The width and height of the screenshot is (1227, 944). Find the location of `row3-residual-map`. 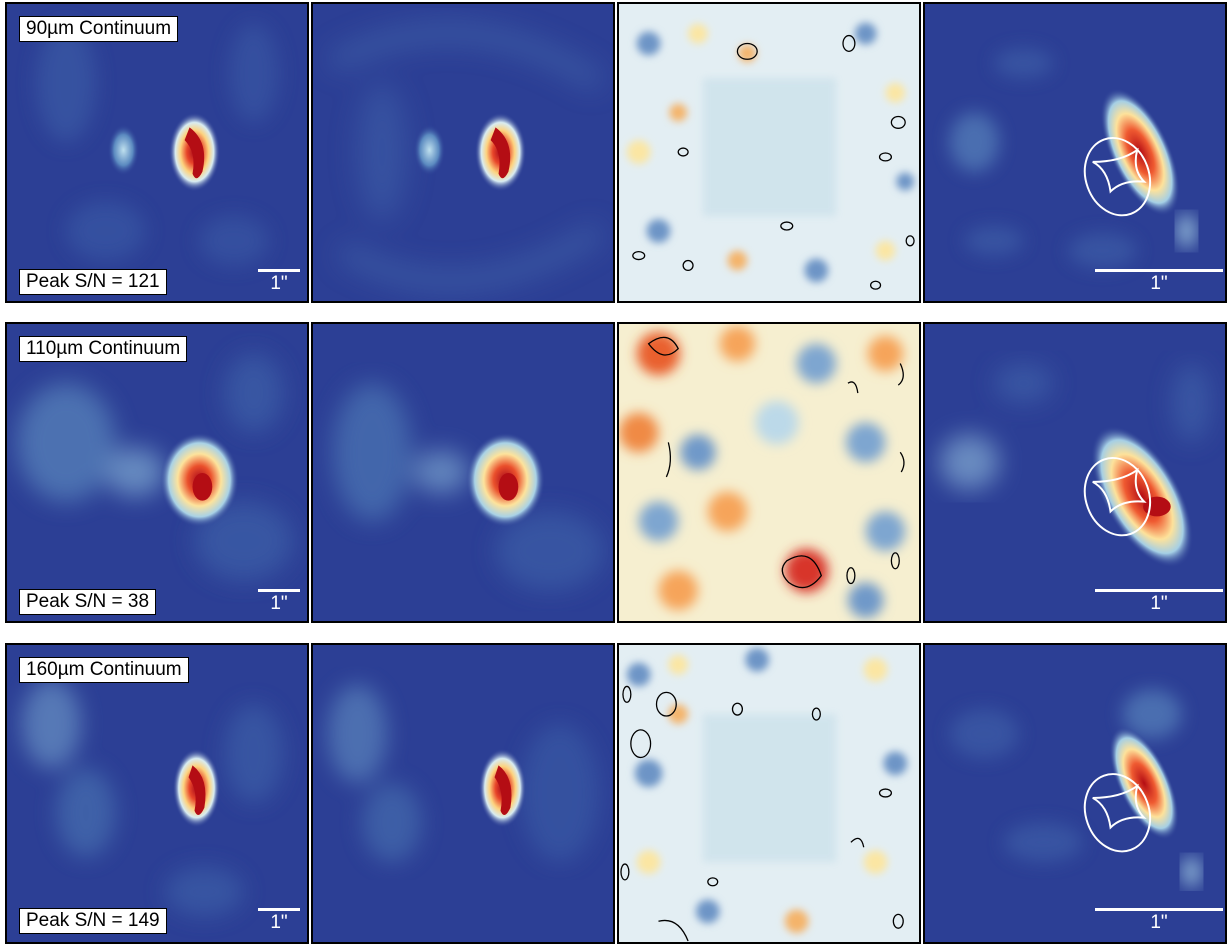

row3-residual-map is located at coordinates (769, 793).